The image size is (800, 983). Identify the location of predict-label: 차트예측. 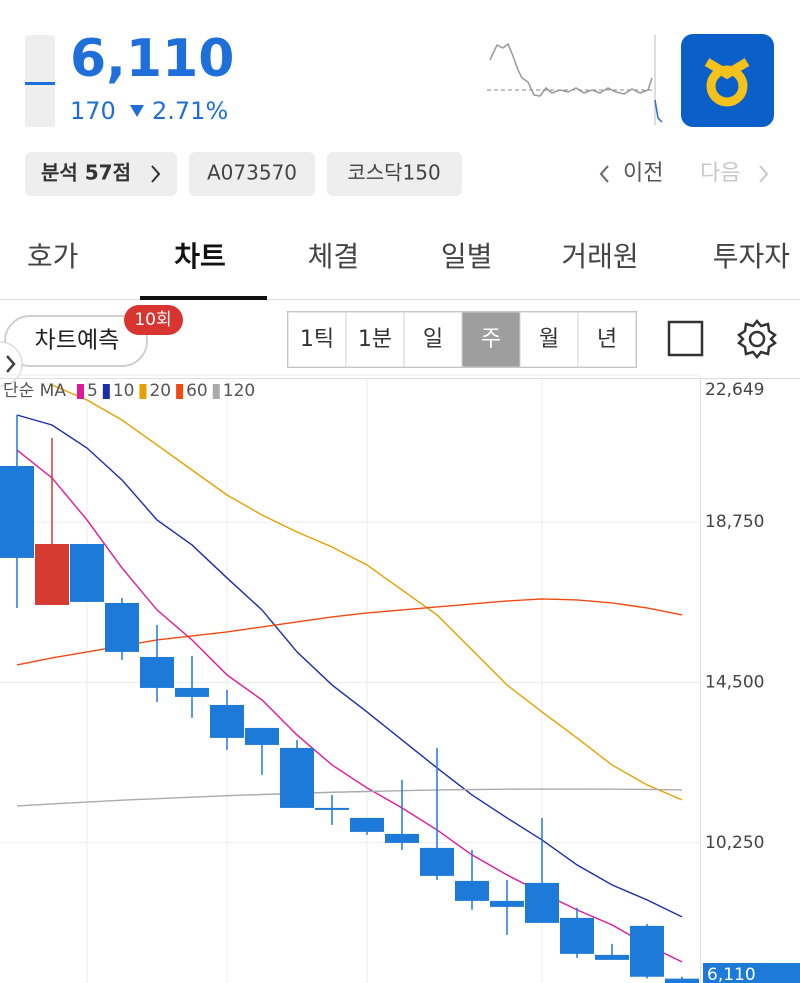
(77, 341).